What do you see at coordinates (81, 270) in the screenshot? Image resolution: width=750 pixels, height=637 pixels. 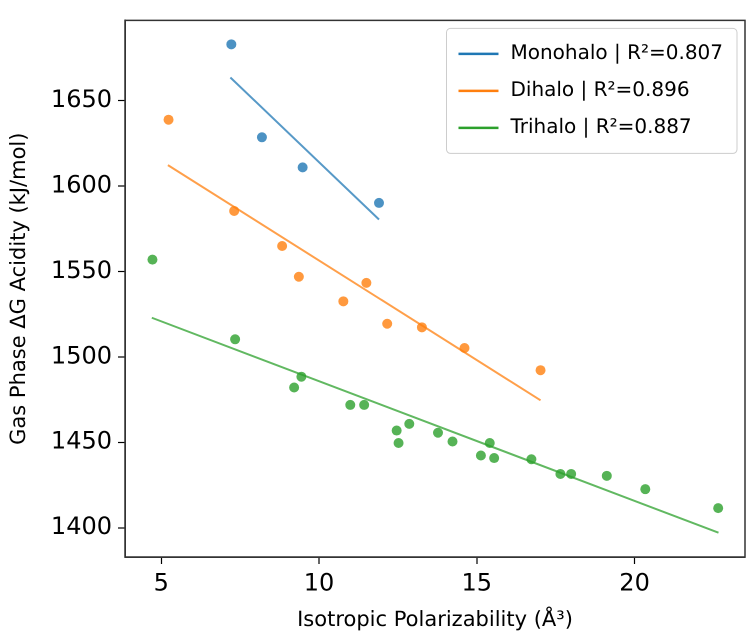 I see `y-tick-label: 1550` at bounding box center [81, 270].